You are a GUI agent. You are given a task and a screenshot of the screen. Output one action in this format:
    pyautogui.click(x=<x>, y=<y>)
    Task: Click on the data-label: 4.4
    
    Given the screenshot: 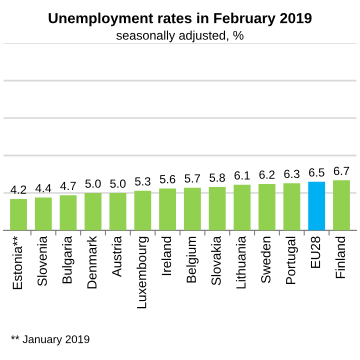 What is the action you would take?
    pyautogui.click(x=43, y=188)
    